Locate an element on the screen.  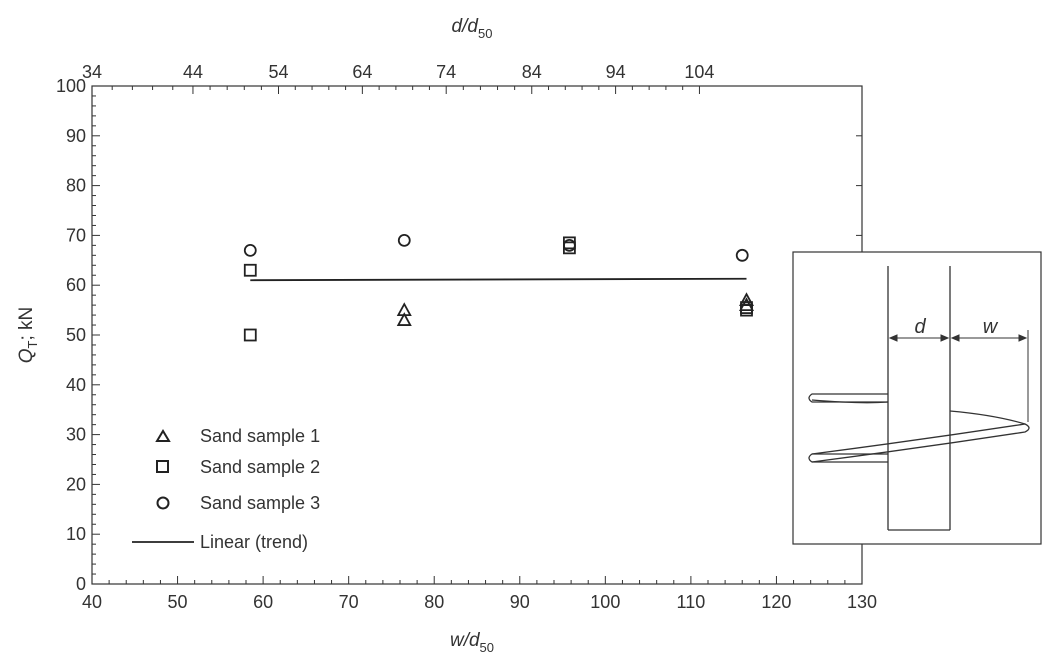
x-axis-title: w/d50 is located at coordinates (472, 642).